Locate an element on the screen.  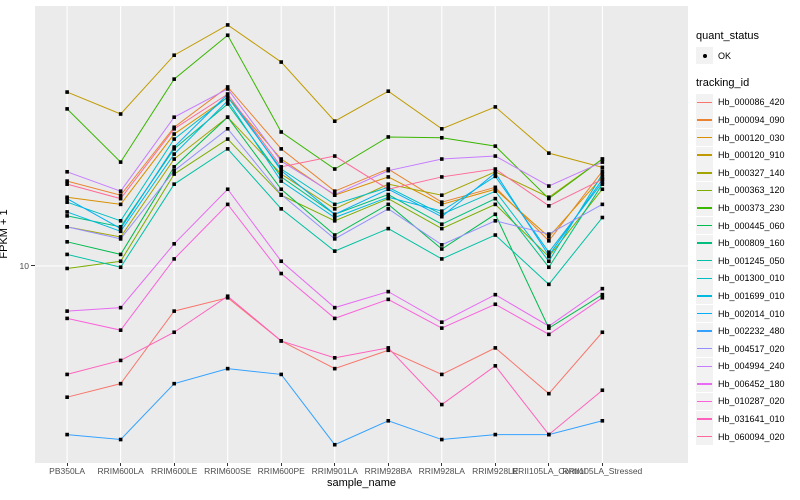
x-tick-label-PB350LA: PB350LA is located at coordinates (67, 471).